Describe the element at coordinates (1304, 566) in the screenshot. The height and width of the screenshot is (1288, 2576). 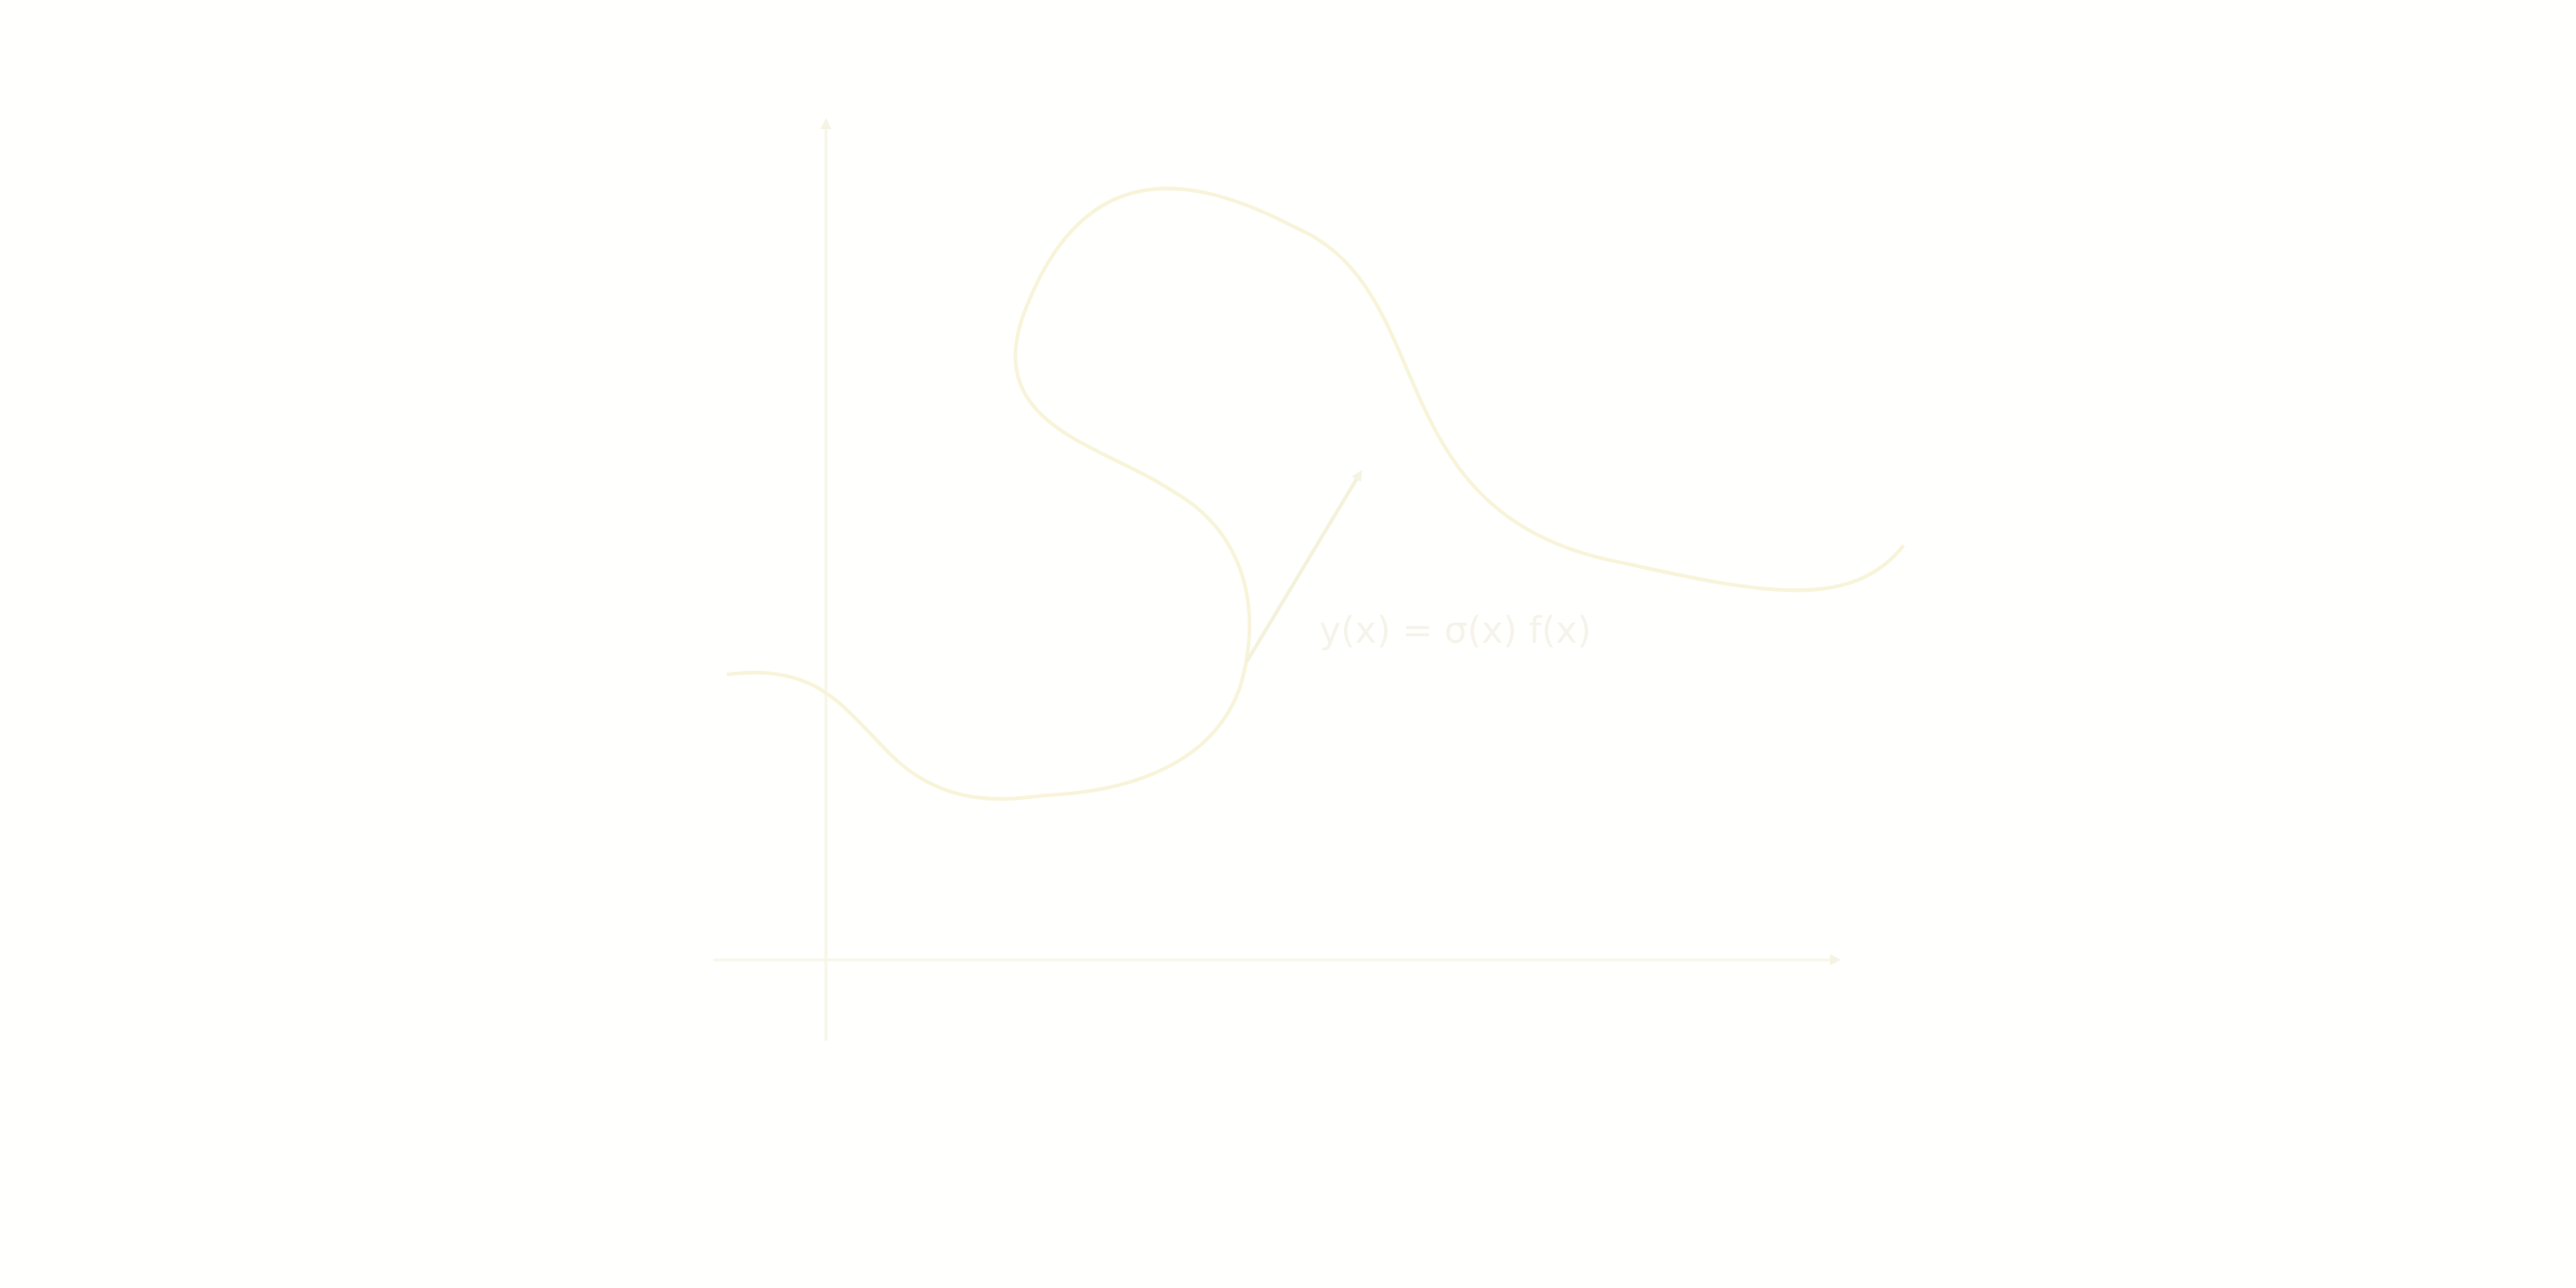
I see `label-leader-arrow` at that location.